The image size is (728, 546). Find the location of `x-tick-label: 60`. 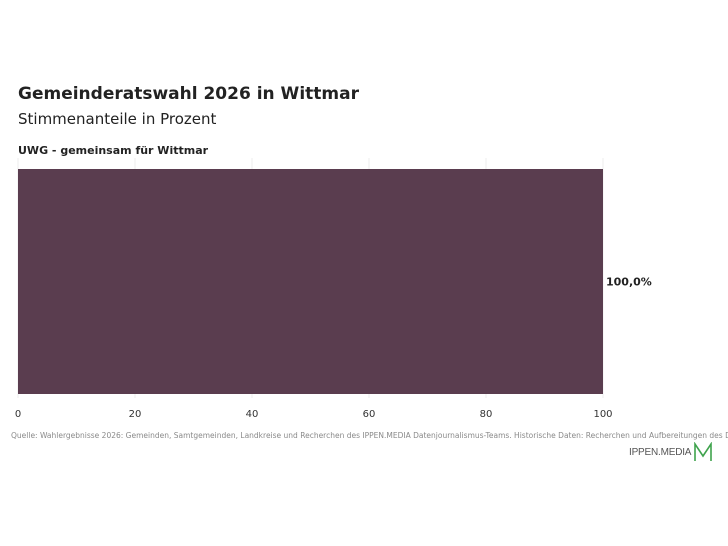

x-tick-label: 60 is located at coordinates (369, 414).